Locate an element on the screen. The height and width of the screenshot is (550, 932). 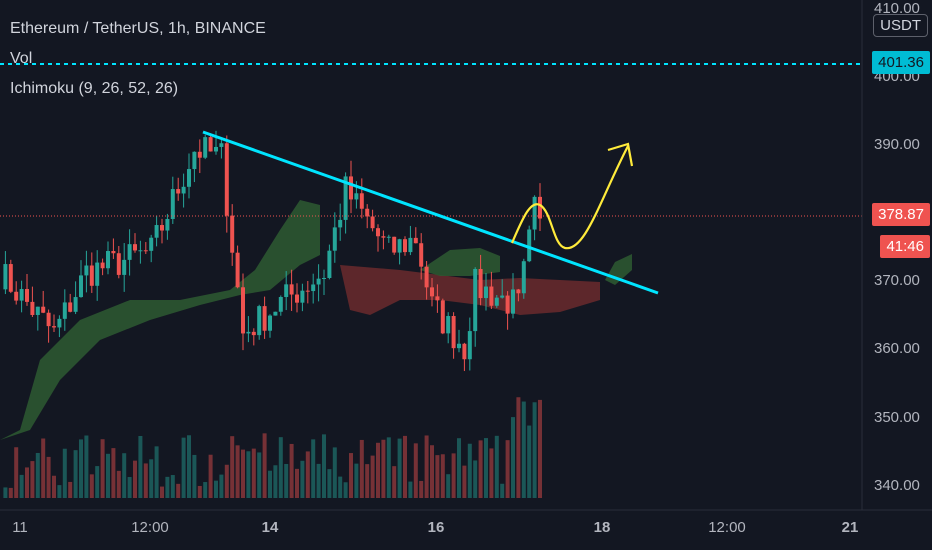
cloud-bullish-right is located at coordinates (460, 262).